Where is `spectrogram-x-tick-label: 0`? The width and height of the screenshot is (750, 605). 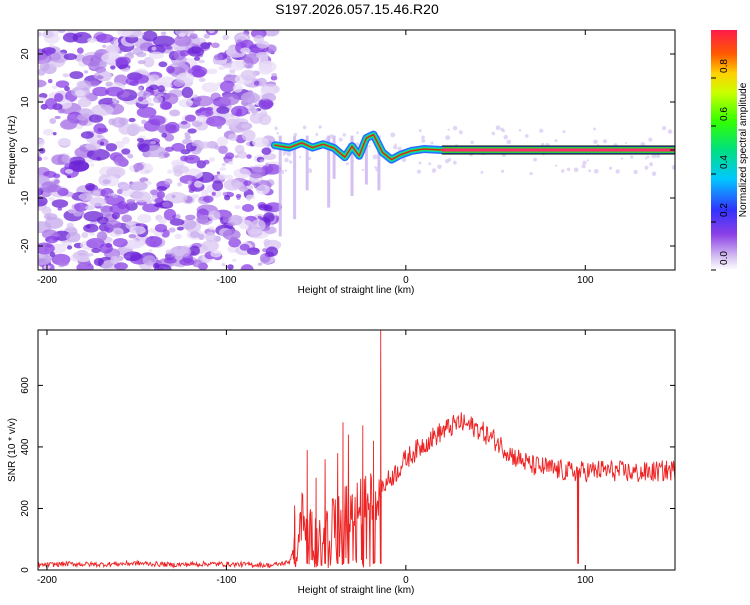 spectrogram-x-tick-label: 0 is located at coordinates (406, 280).